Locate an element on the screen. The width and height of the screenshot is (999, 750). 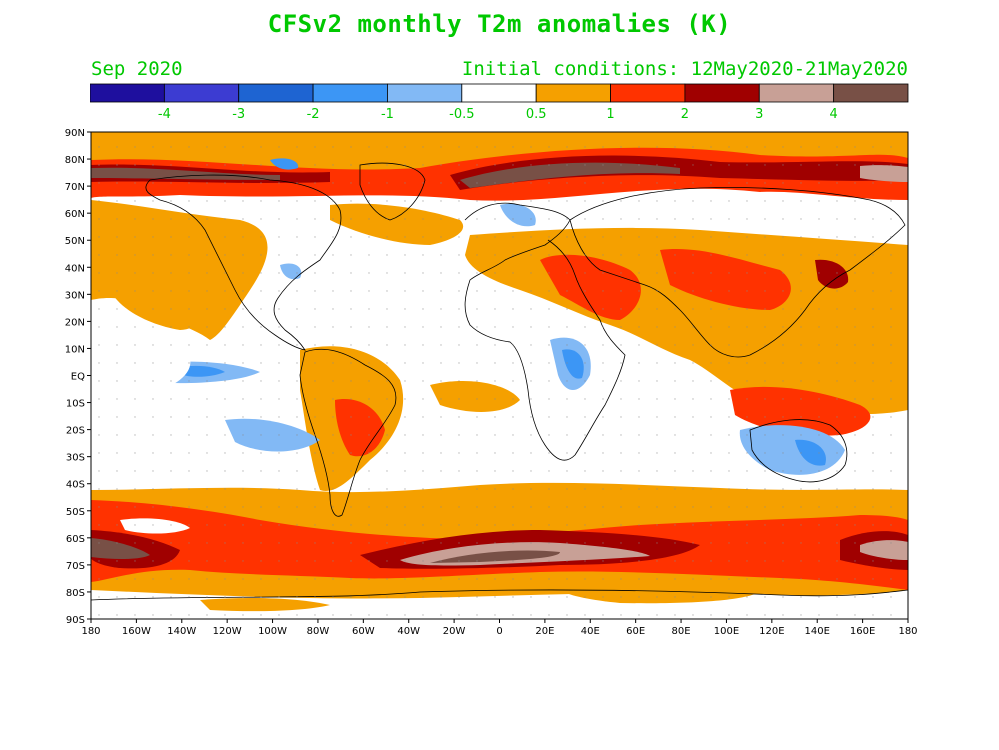
lat-label: 20N is located at coordinates (75, 322).